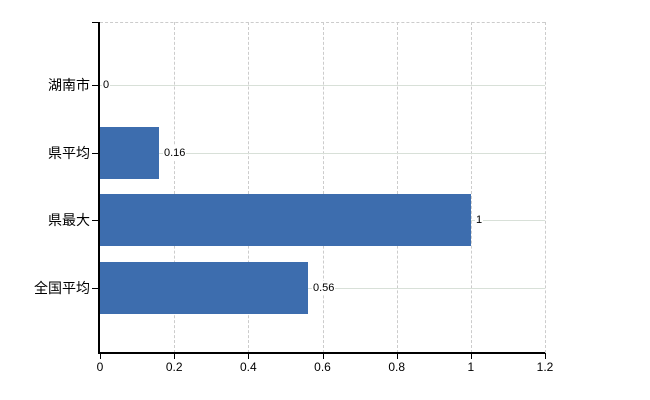 This screenshot has width=650, height=400. I want to click on x-tick-label: 1.2, so click(545, 367).